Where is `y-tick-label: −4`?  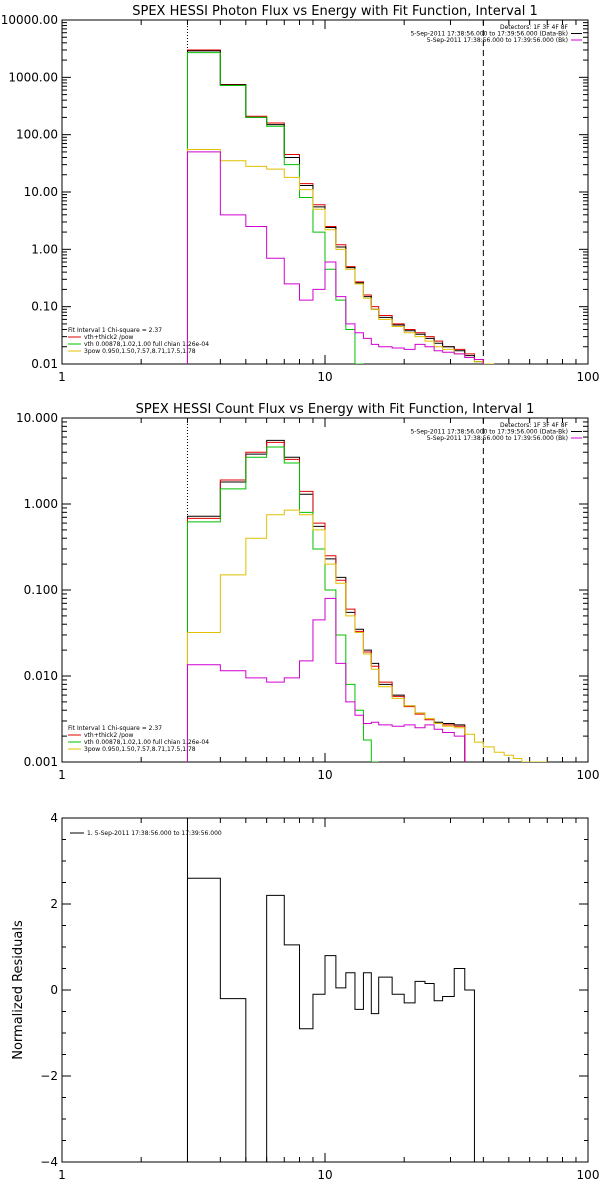
y-tick-label: −4 is located at coordinates (49, 1162).